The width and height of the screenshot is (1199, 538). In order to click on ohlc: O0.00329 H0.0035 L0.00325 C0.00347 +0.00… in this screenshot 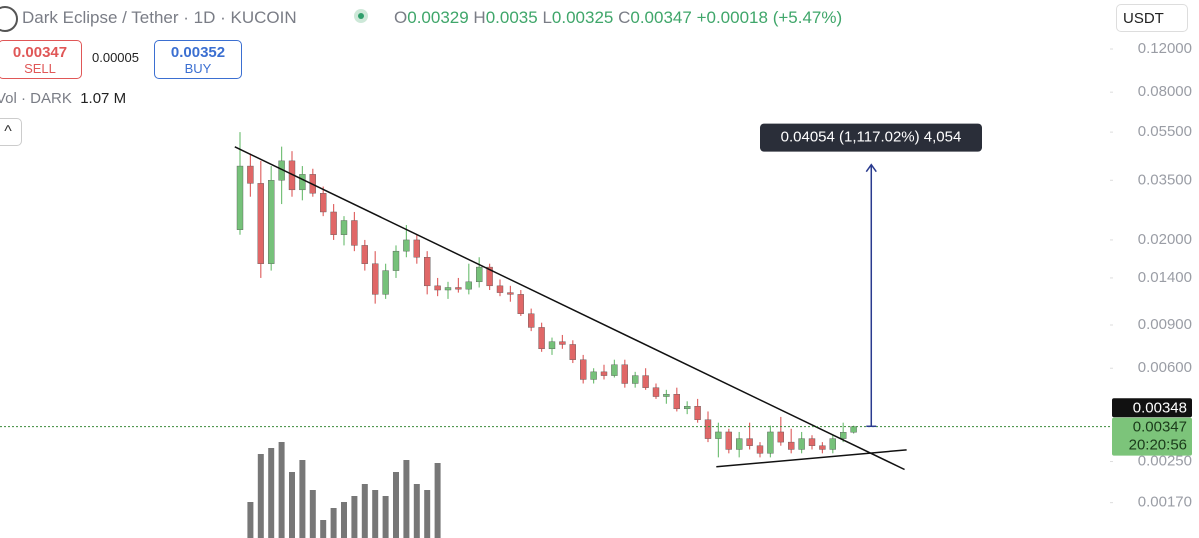, I will do `click(618, 18)`.